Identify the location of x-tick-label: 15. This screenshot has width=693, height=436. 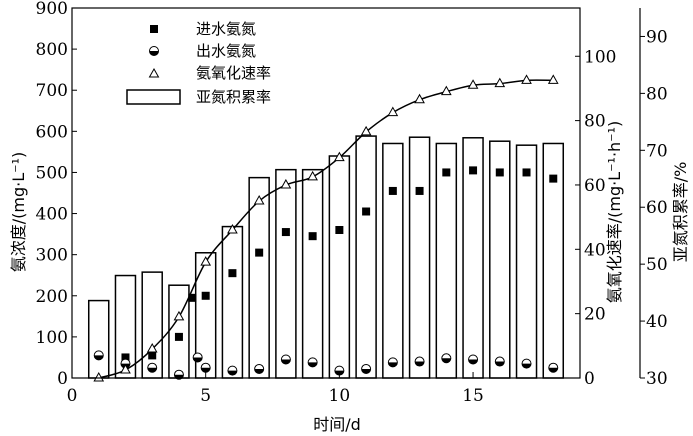
(473, 396).